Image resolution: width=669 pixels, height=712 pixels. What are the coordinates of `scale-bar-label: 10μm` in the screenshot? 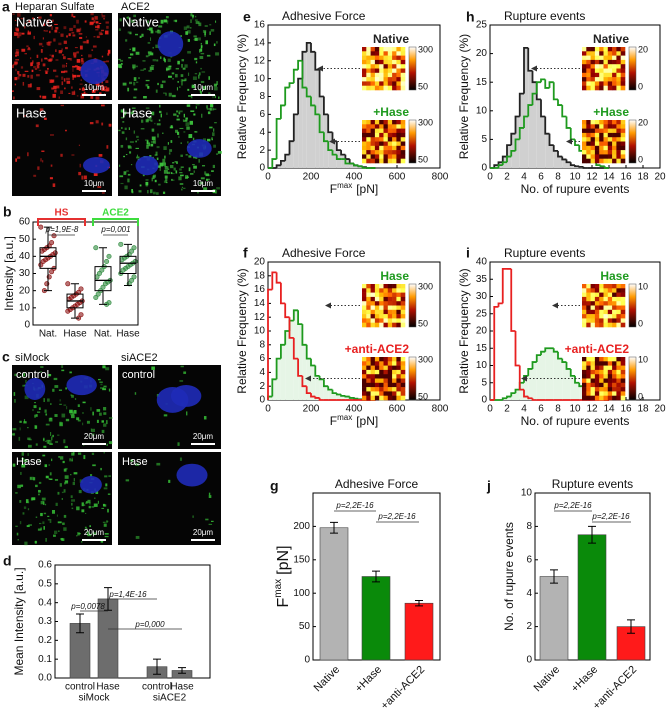 It's located at (203, 87).